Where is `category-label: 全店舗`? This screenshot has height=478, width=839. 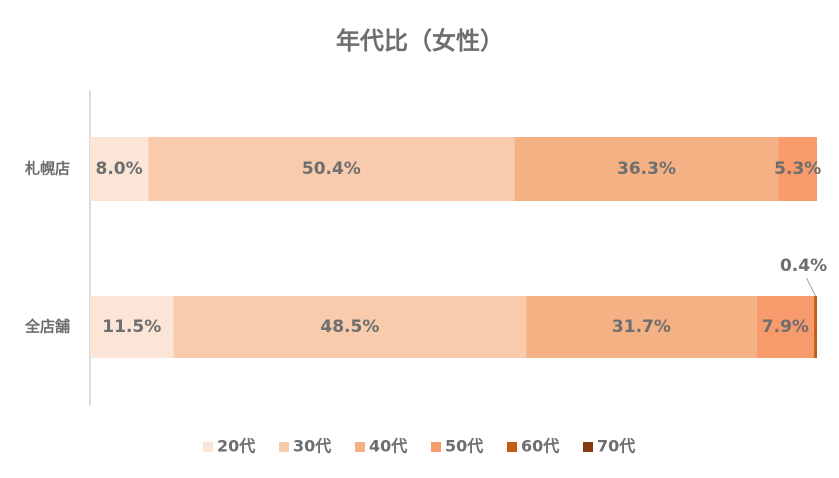
category-label: 全店舗 is located at coordinates (47, 327).